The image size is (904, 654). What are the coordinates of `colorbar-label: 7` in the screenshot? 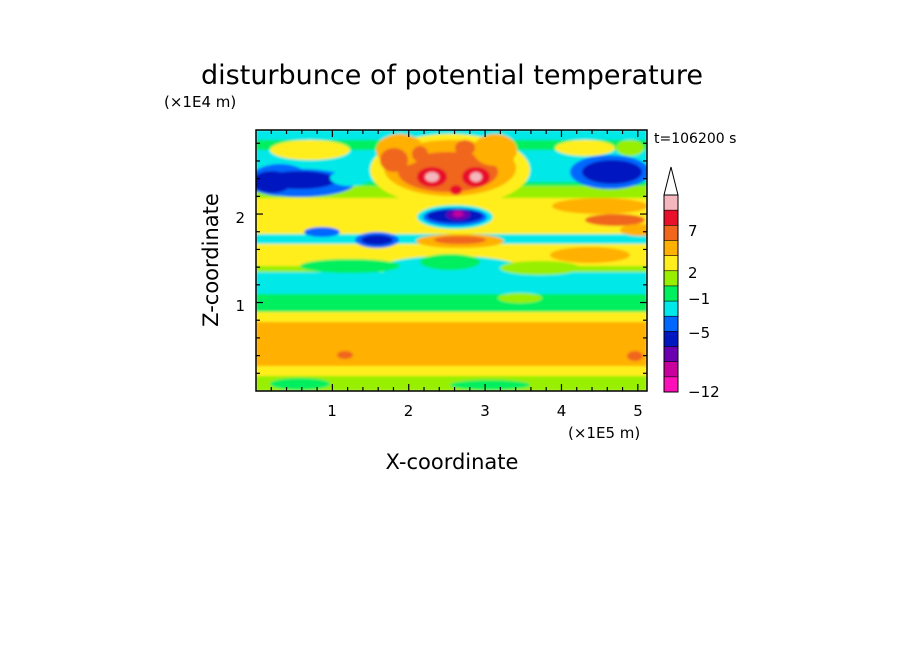 It's located at (693, 231).